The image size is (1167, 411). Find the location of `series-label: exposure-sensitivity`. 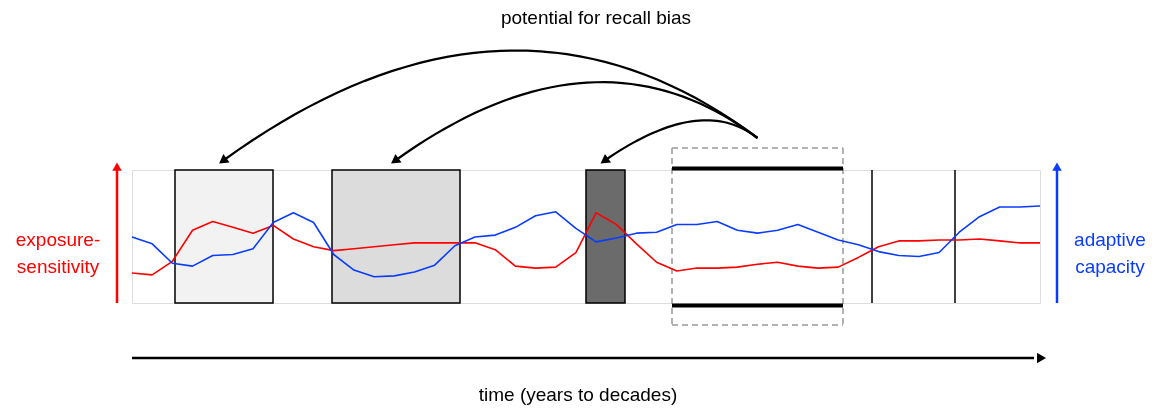

series-label: exposure-sensitivity is located at coordinates (58, 253).